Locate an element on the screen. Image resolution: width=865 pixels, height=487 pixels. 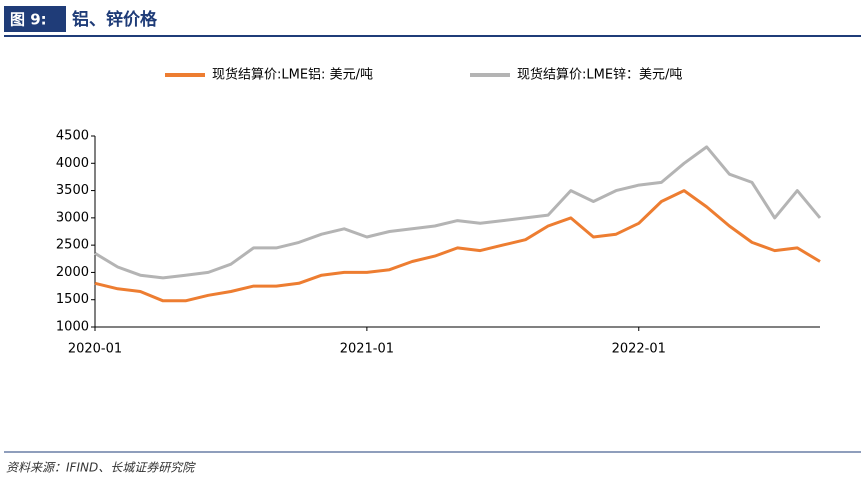
legend-label: 现货结算价:LME锌：美元/吨 is located at coordinates (599, 75).